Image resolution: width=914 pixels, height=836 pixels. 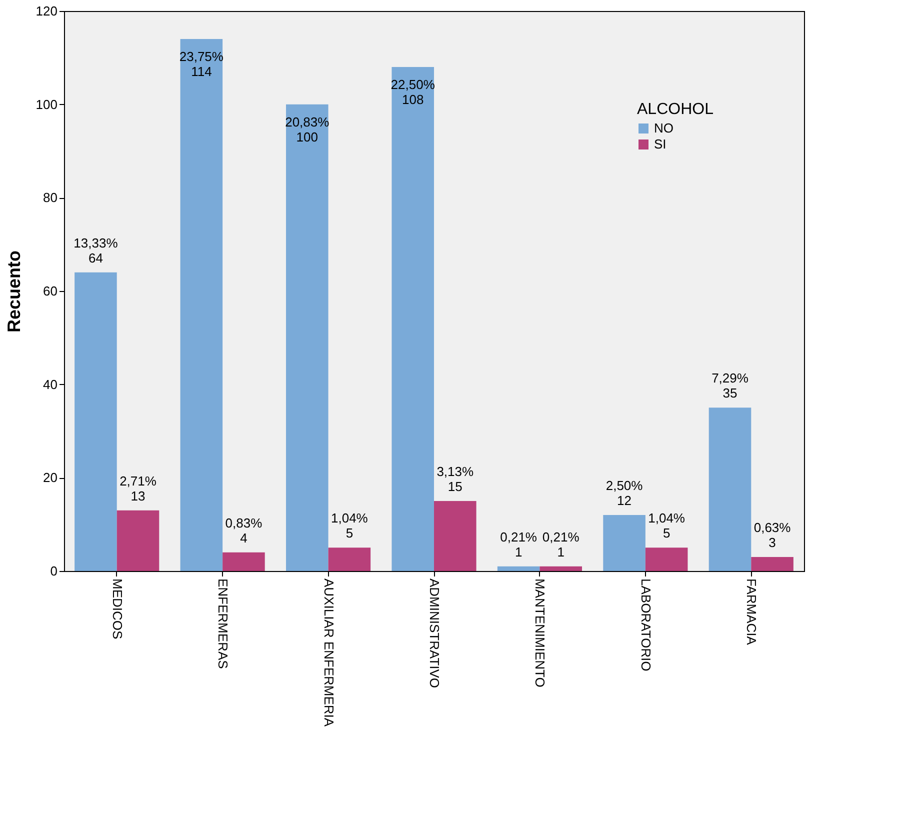 What do you see at coordinates (773, 535) in the screenshot?
I see `data-label: 0,63% 3` at bounding box center [773, 535].